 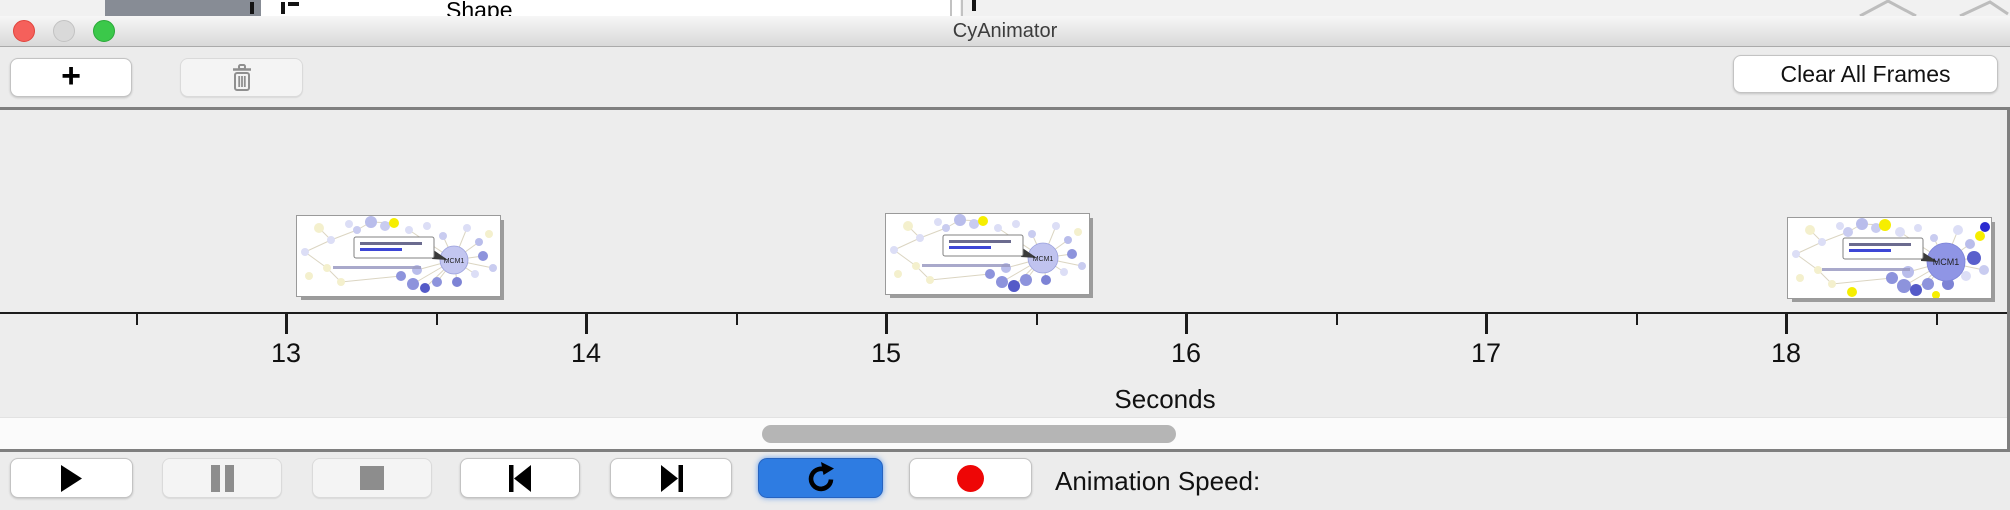 I want to click on skip-end-icon, so click(x=671, y=478).